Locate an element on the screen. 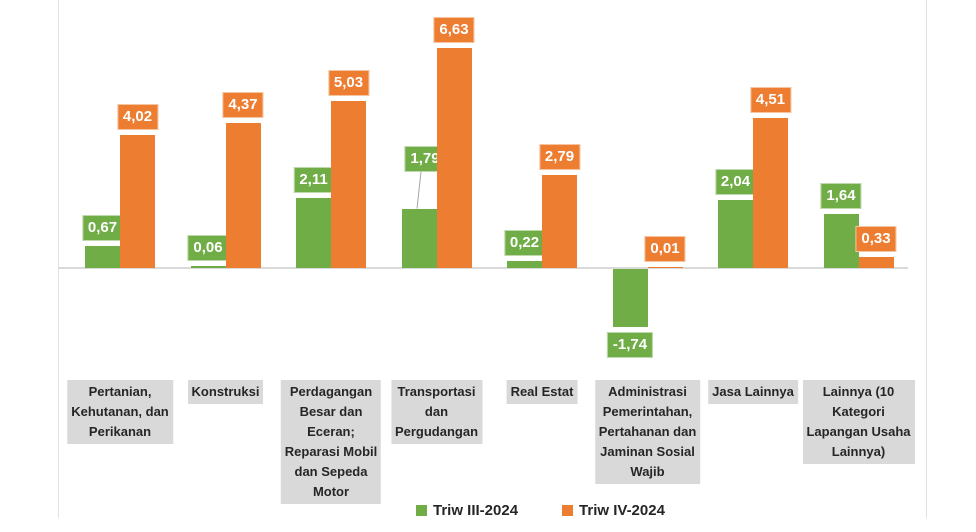  data-label: -1,74 is located at coordinates (630, 344).